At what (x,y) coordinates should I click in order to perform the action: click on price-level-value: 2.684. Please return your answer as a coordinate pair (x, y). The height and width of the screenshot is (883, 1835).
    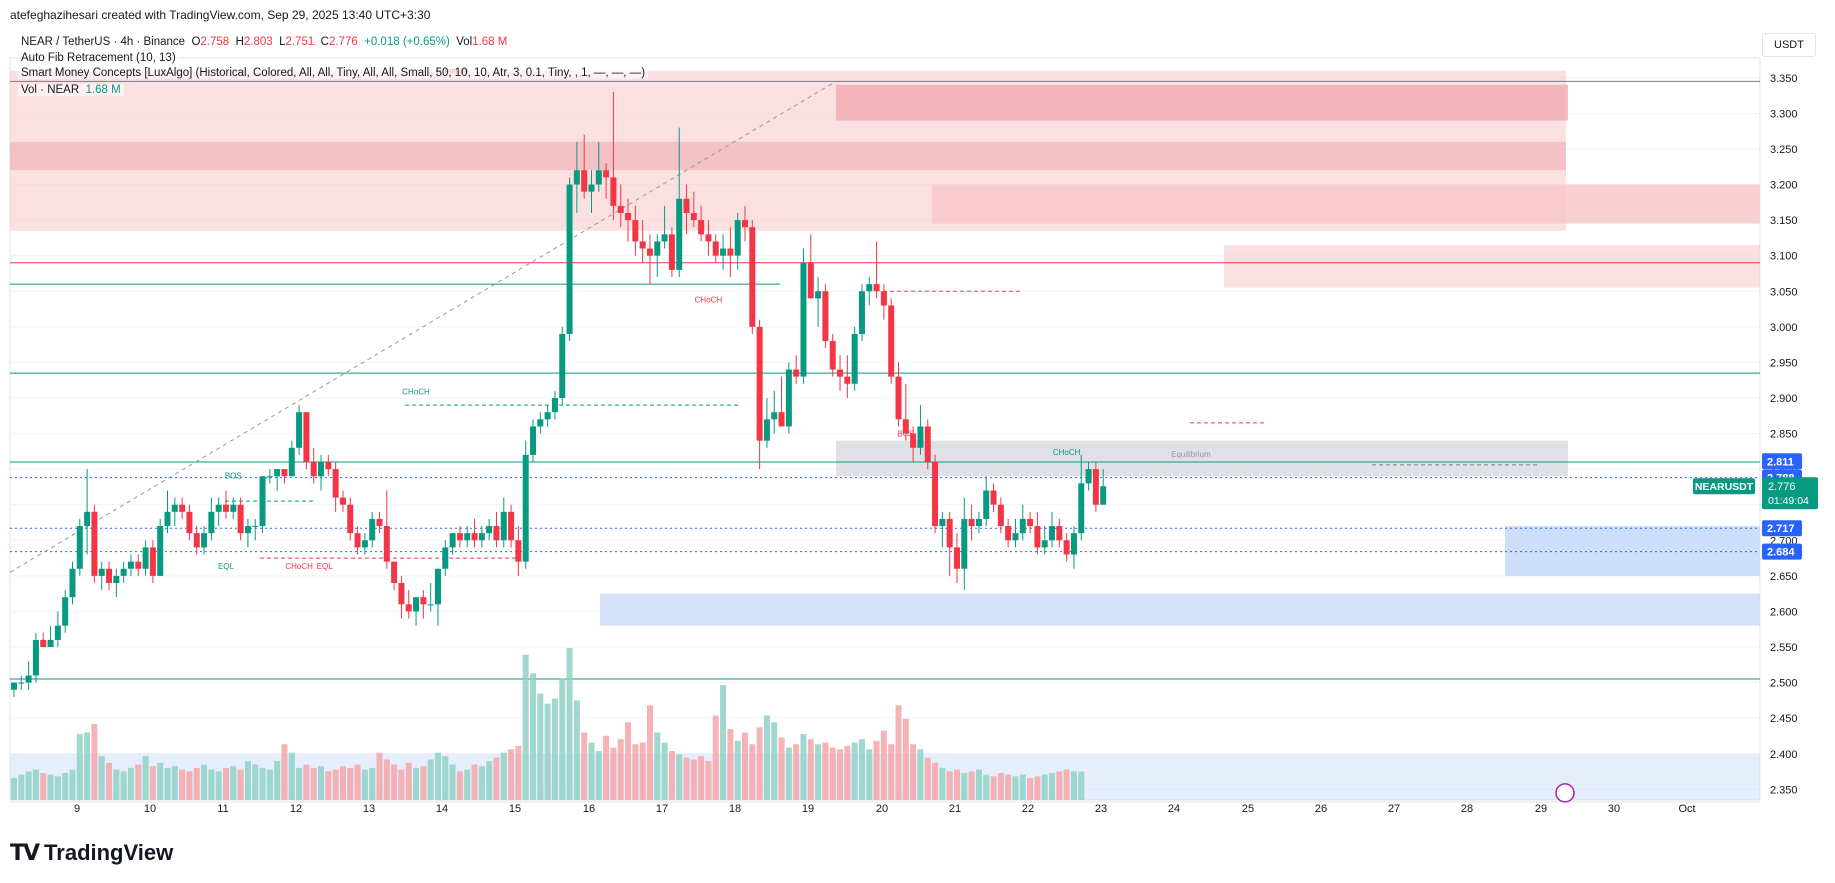
    Looking at the image, I should click on (1781, 553).